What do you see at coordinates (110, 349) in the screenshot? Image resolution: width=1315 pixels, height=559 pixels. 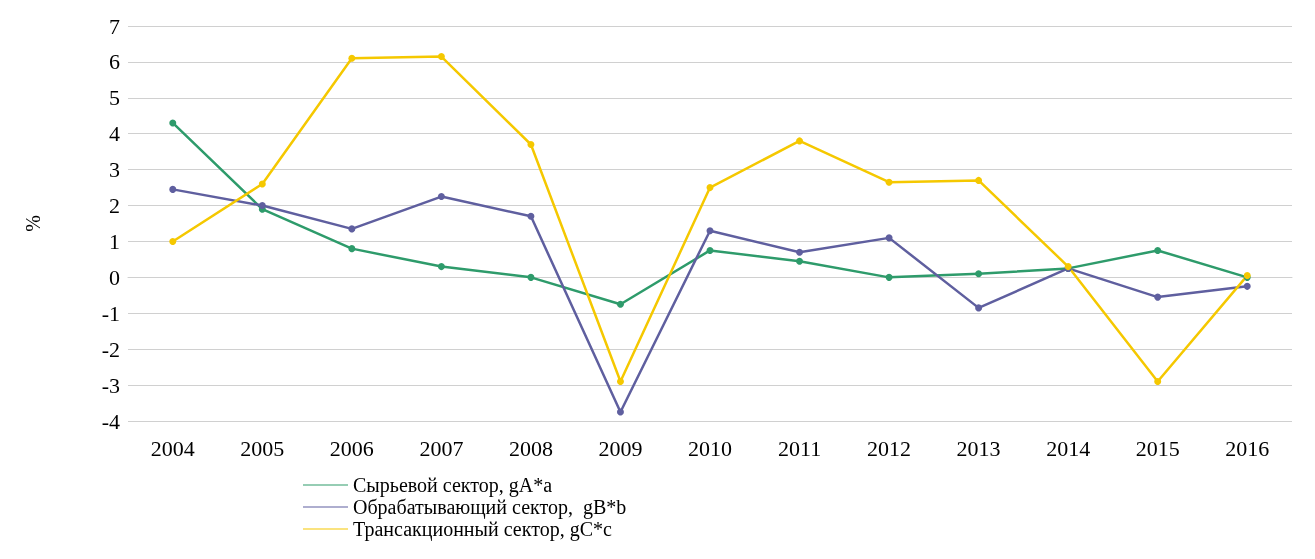 I see `y-tick-label: -2` at bounding box center [110, 349].